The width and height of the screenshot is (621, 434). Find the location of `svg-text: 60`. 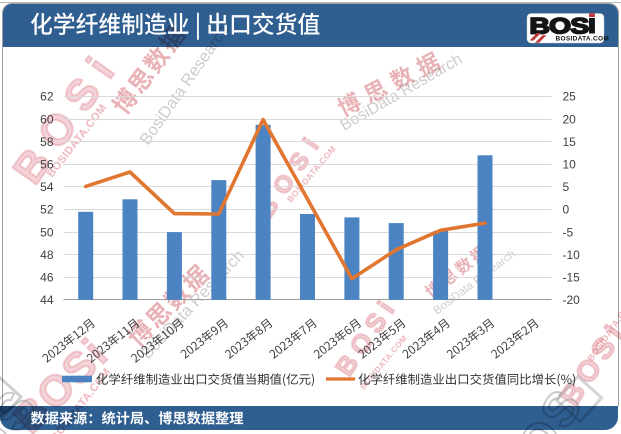

svg-text: 60 is located at coordinates (47, 119).